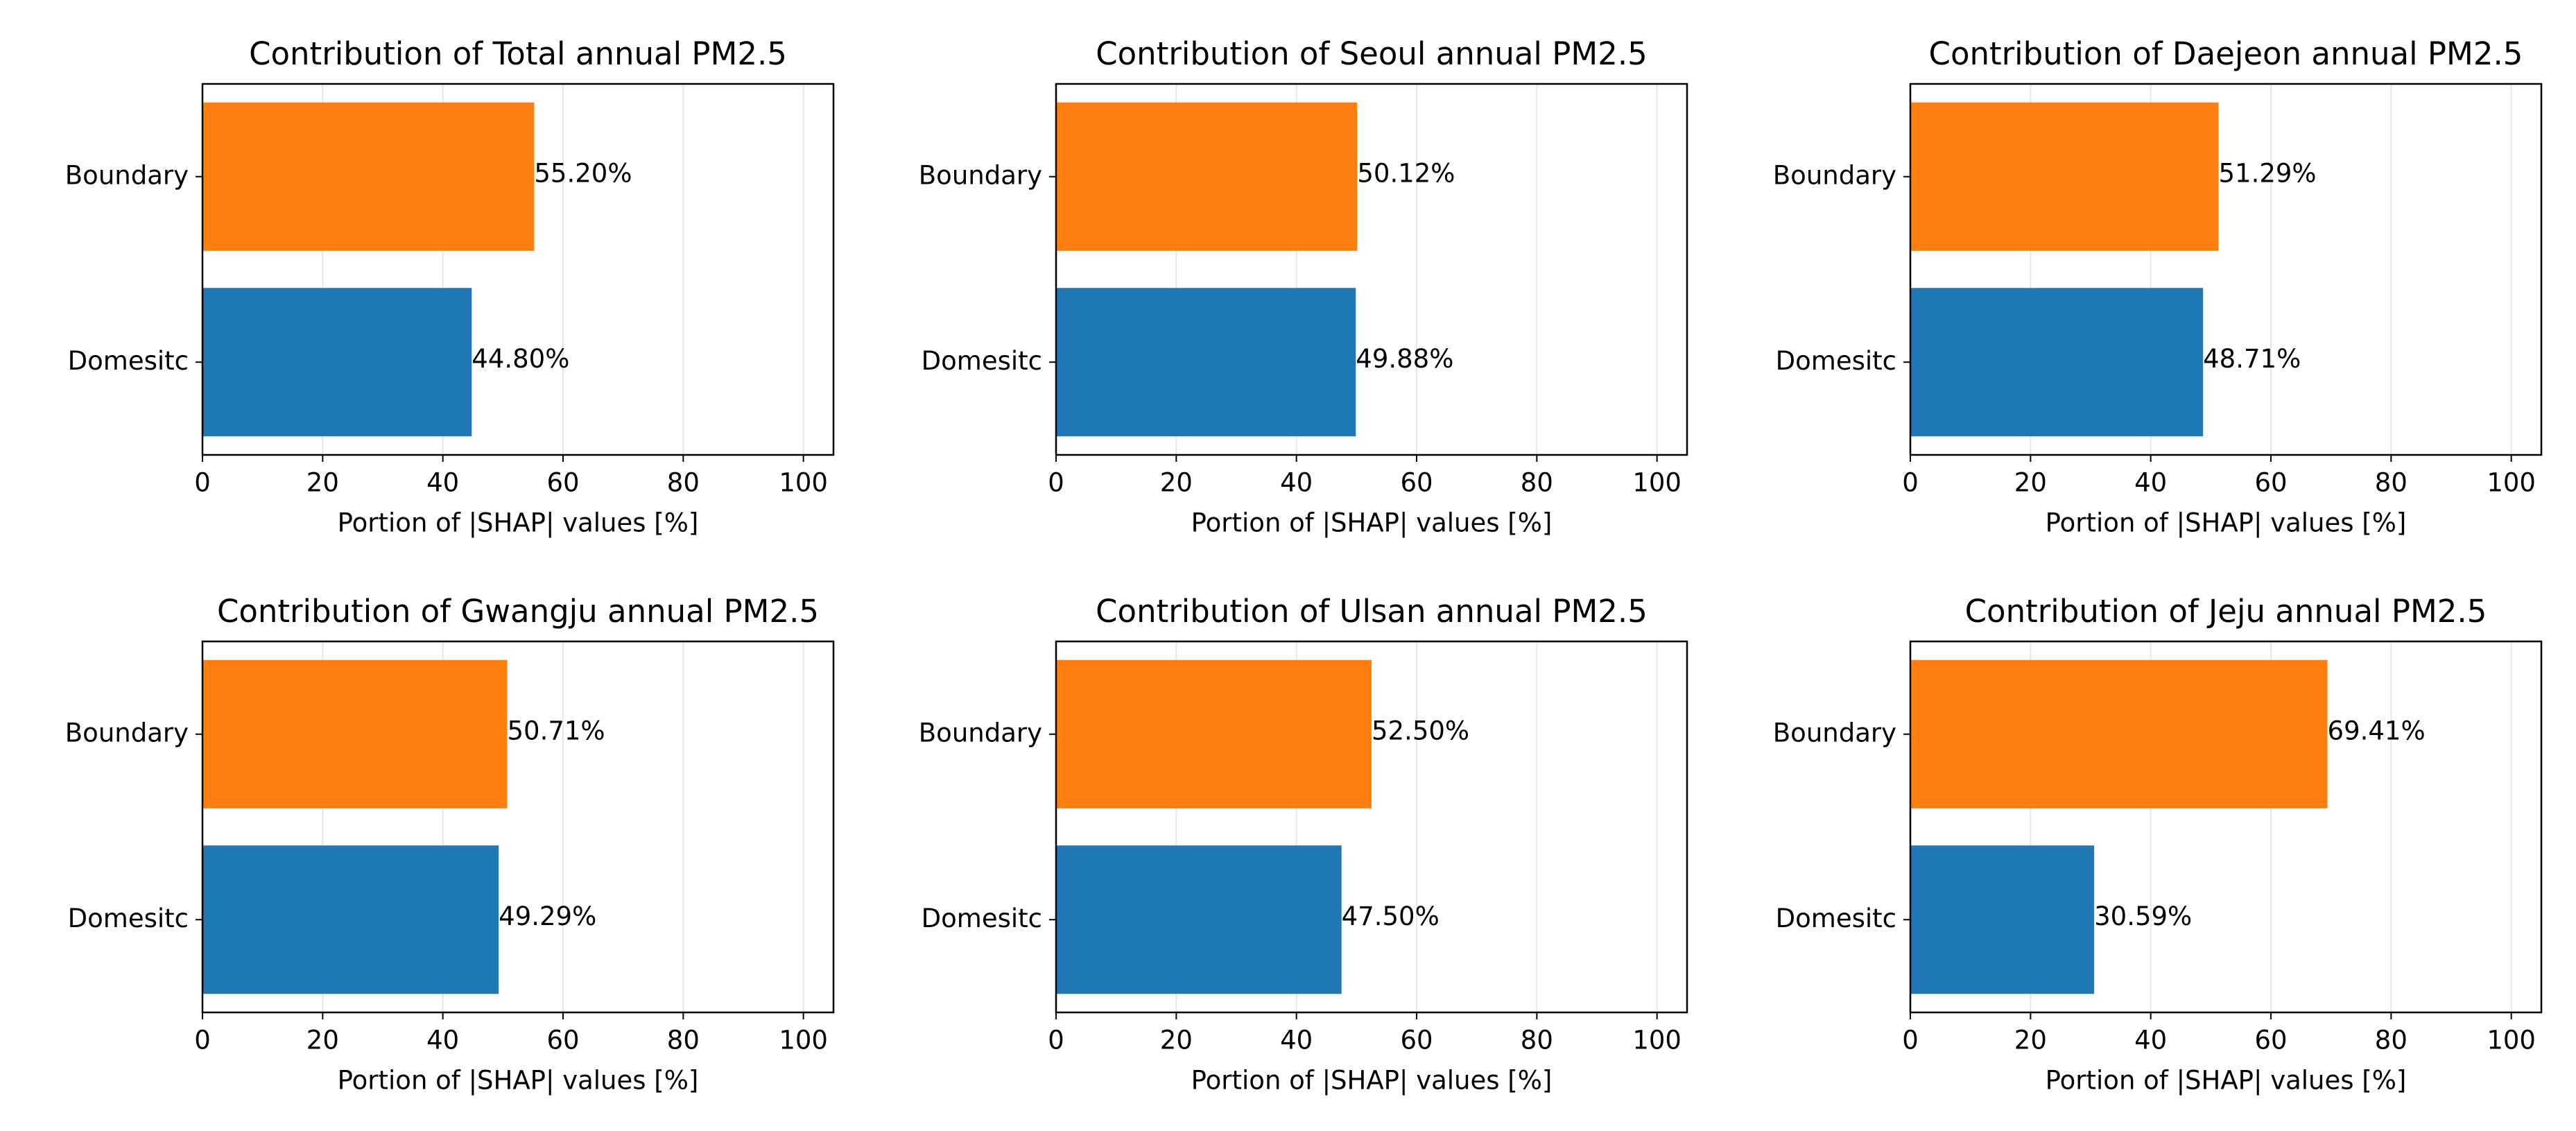  What do you see at coordinates (556, 730) in the screenshot?
I see `value-label: 50.71%` at bounding box center [556, 730].